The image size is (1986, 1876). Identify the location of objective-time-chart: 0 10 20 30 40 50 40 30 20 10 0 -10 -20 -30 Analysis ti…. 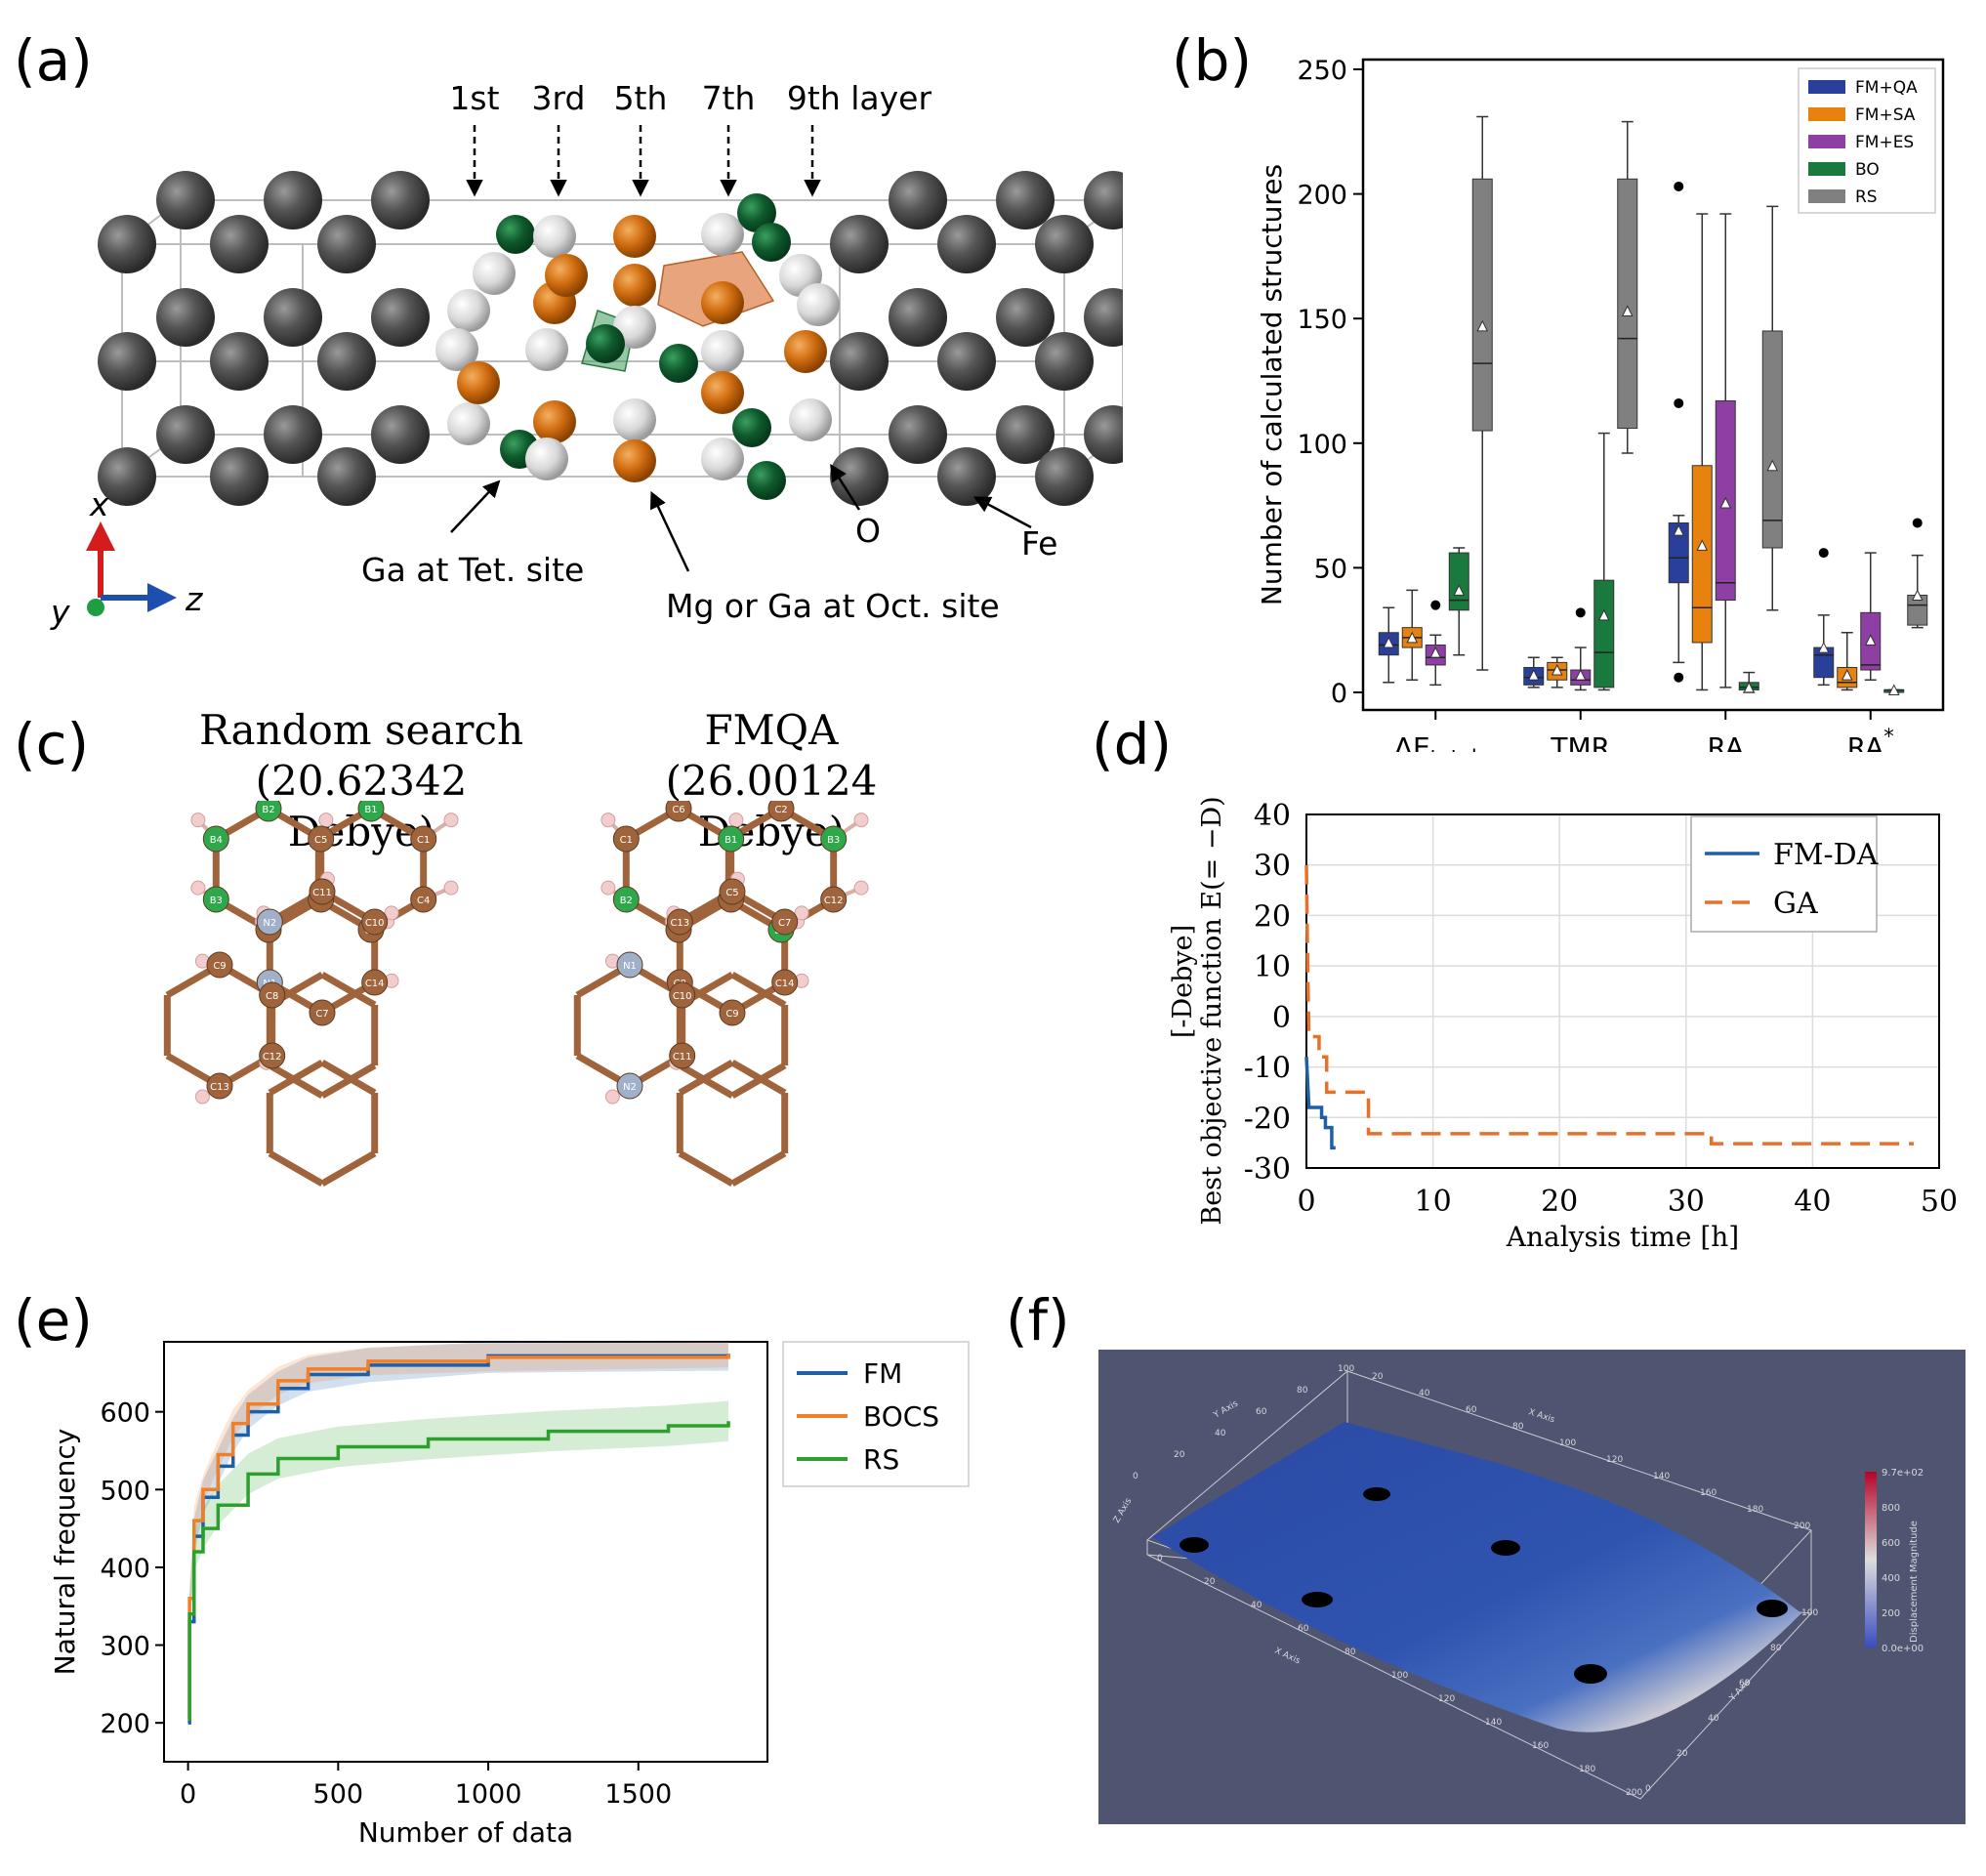
(1563, 1025).